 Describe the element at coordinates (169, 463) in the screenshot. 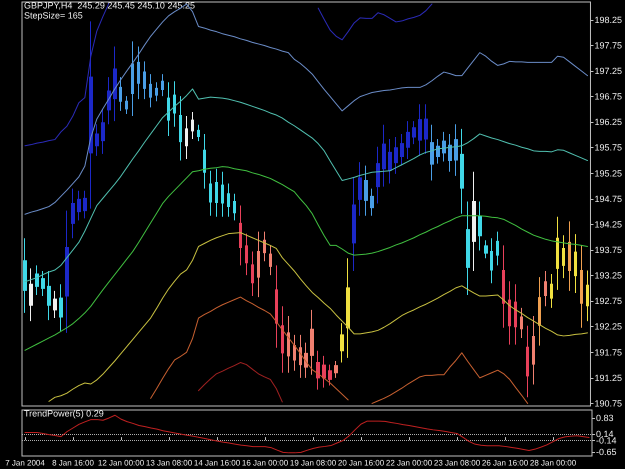

I see `x-tick-label: 13 Jan 08:00` at that location.